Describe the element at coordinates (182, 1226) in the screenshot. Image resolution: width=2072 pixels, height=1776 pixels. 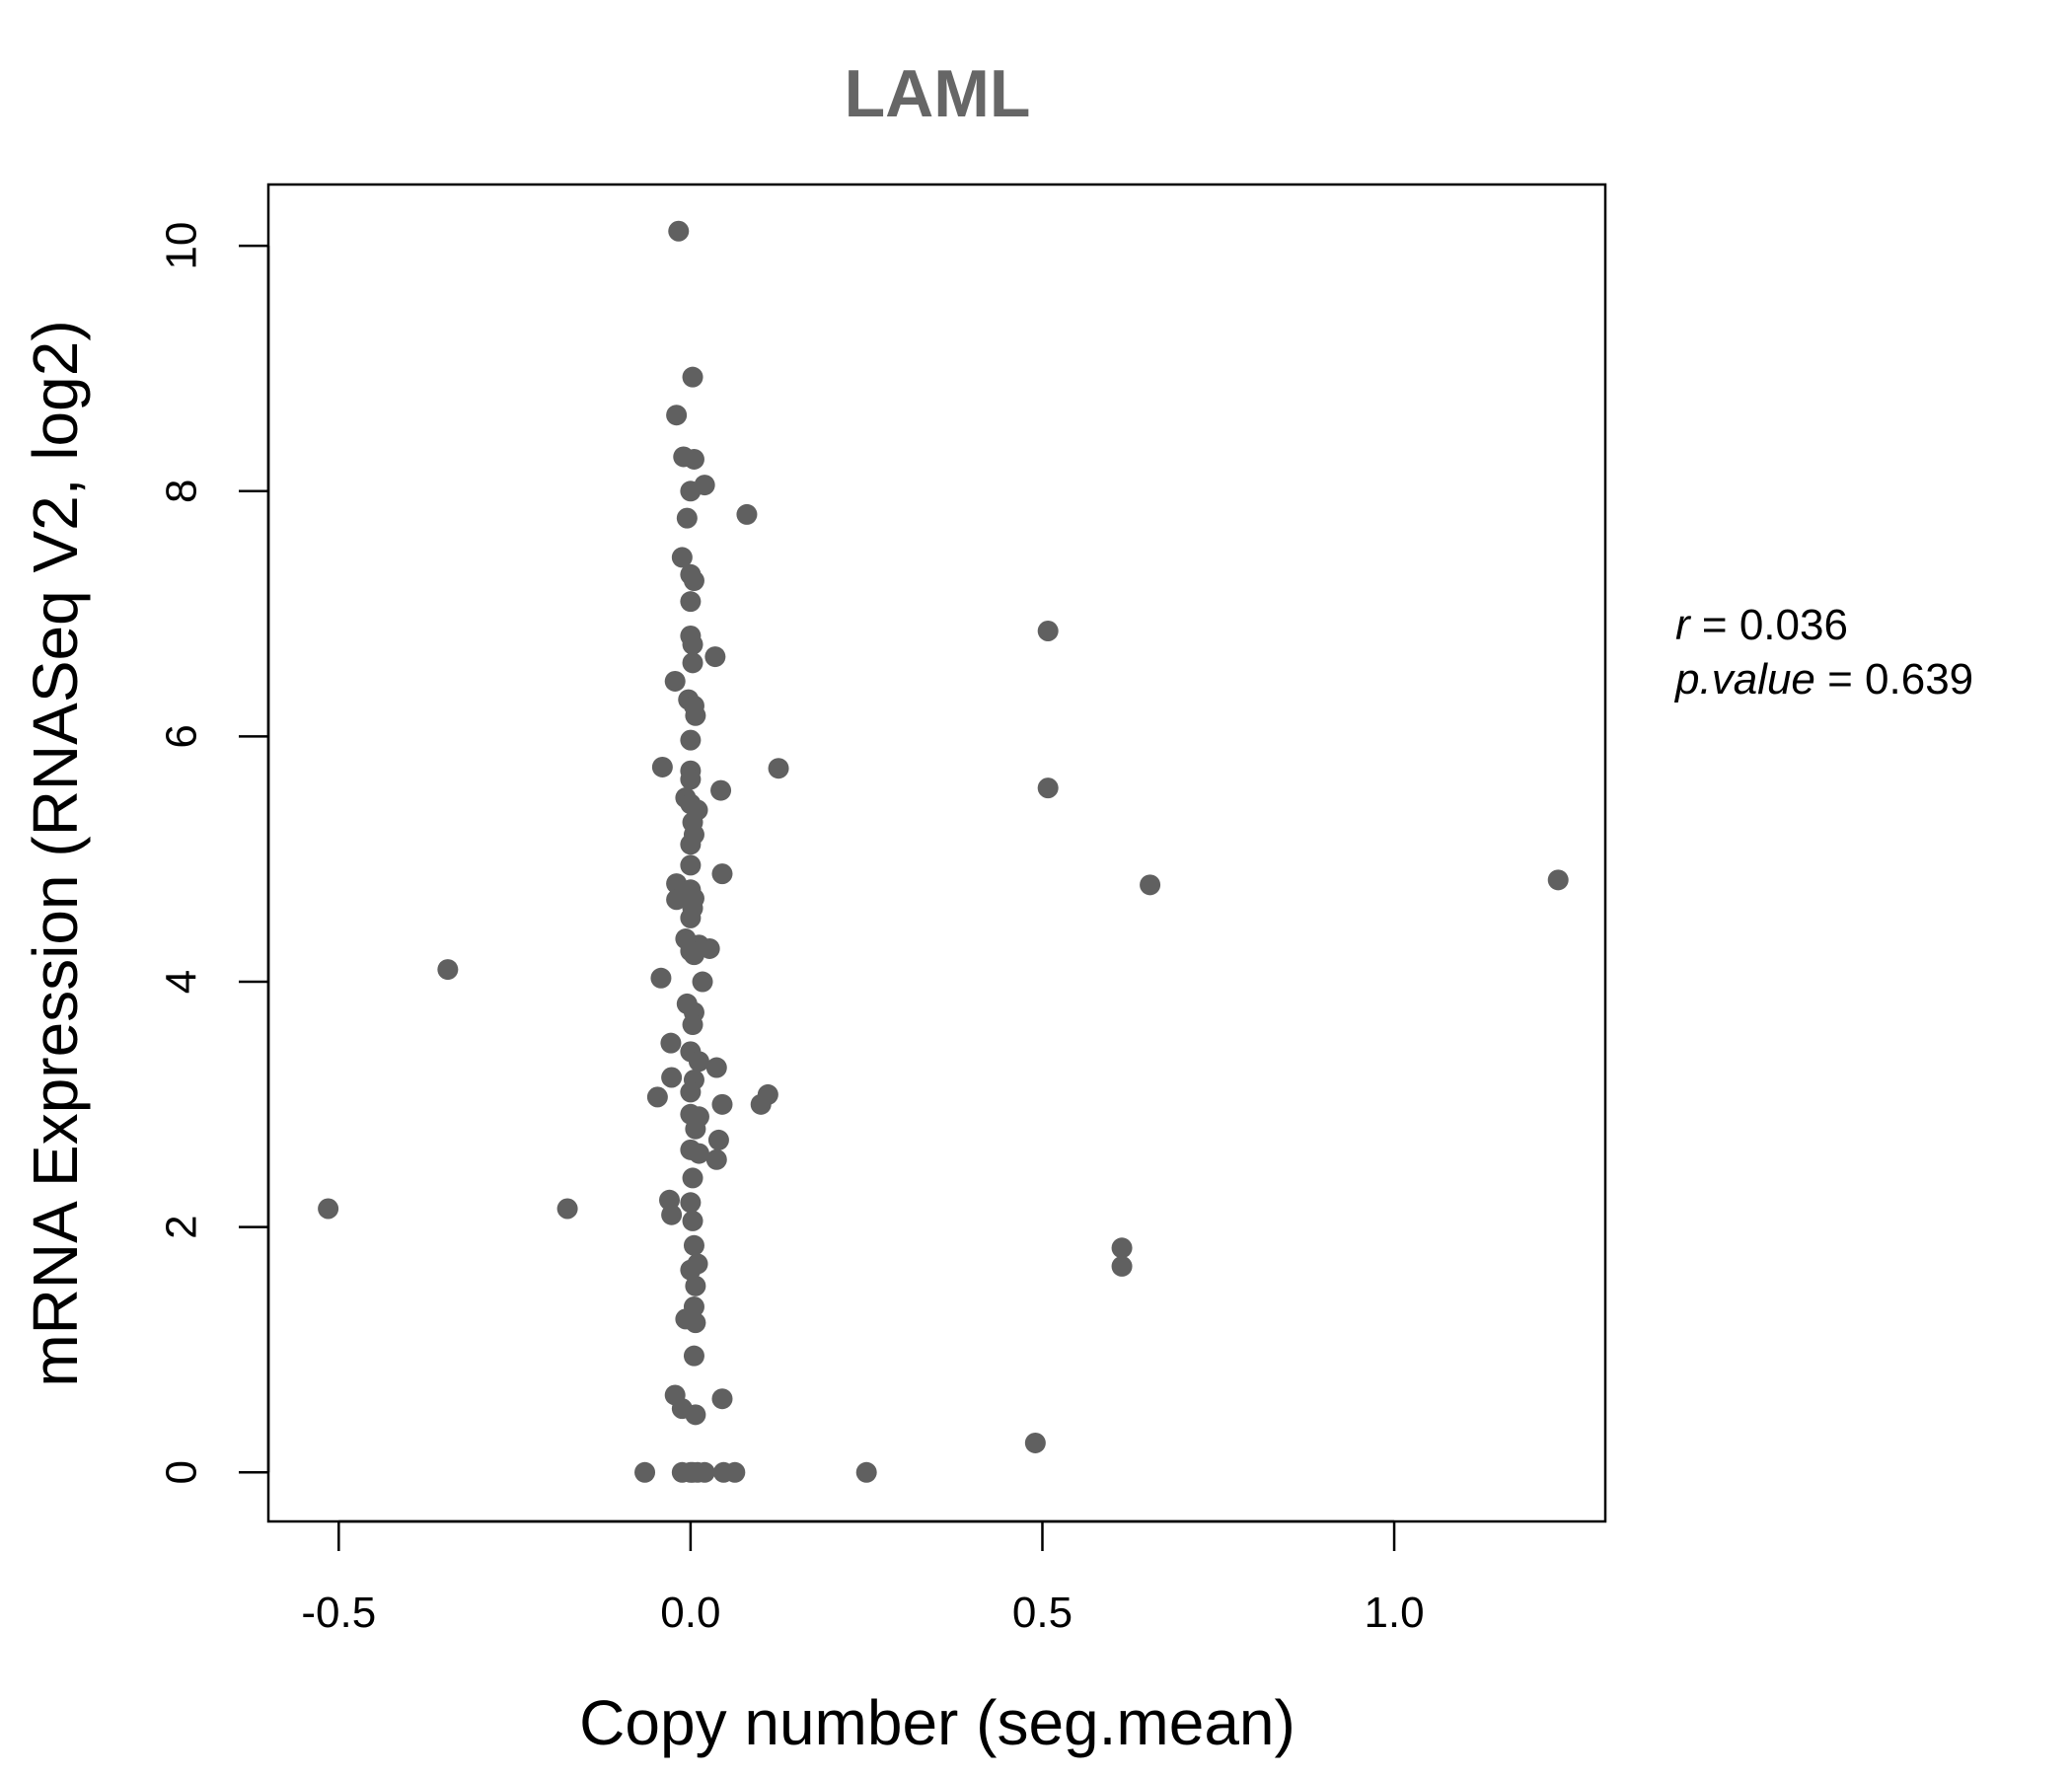
I see `y-tick-label: 2` at that location.